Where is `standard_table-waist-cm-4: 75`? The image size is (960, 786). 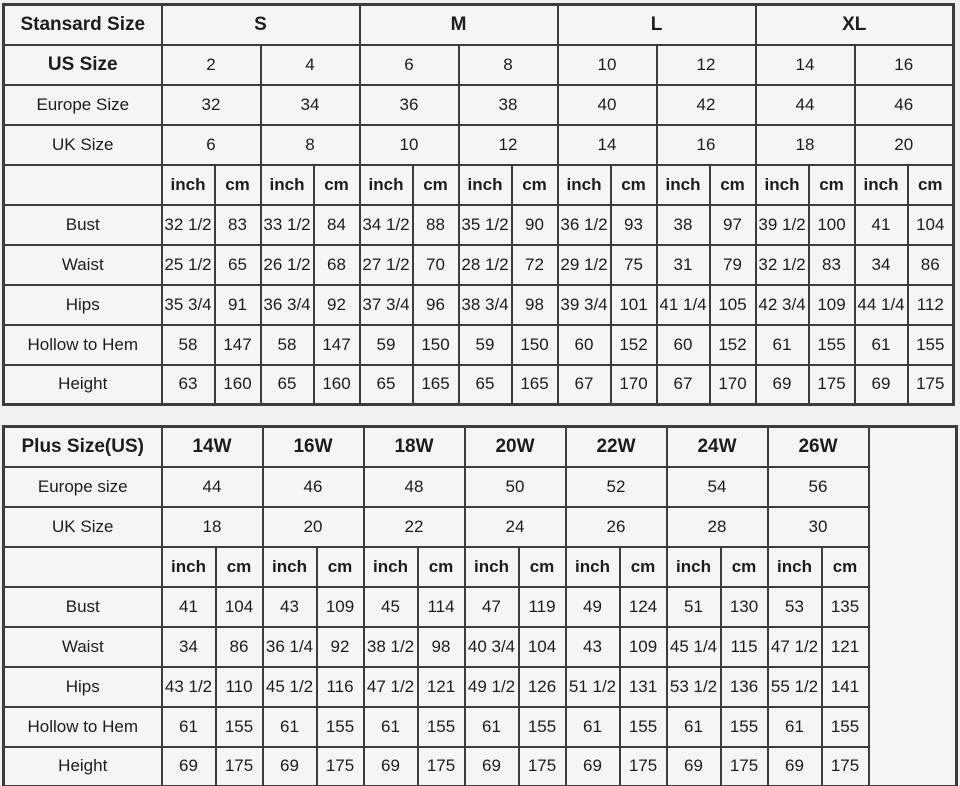
standard_table-waist-cm-4: 75 is located at coordinates (633, 264).